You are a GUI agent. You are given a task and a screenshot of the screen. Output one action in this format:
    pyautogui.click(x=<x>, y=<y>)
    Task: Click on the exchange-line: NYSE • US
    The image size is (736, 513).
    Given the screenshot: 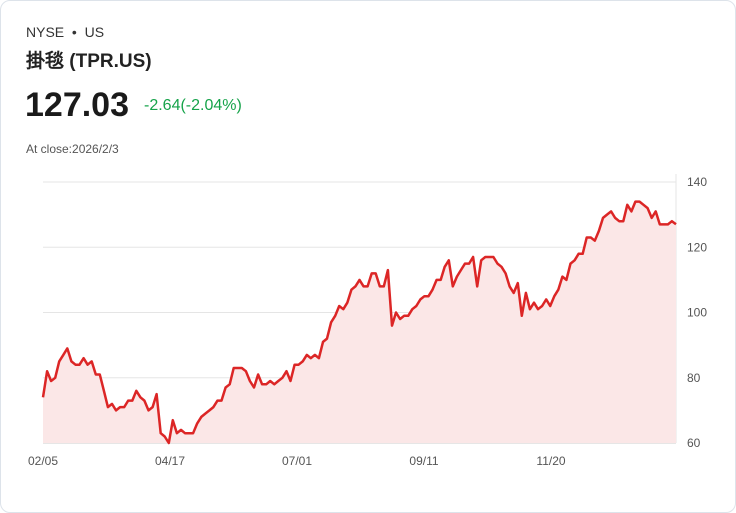 What is the action you would take?
    pyautogui.click(x=65, y=32)
    